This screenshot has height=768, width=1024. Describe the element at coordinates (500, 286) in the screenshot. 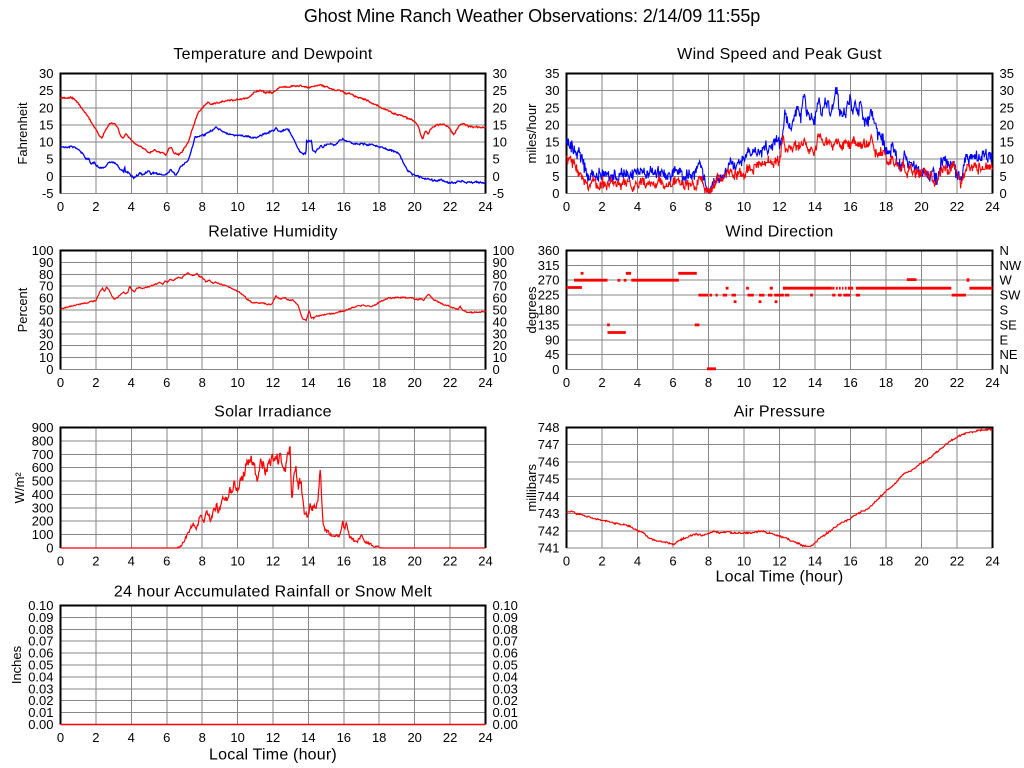

I see `svg-text: 70` at that location.